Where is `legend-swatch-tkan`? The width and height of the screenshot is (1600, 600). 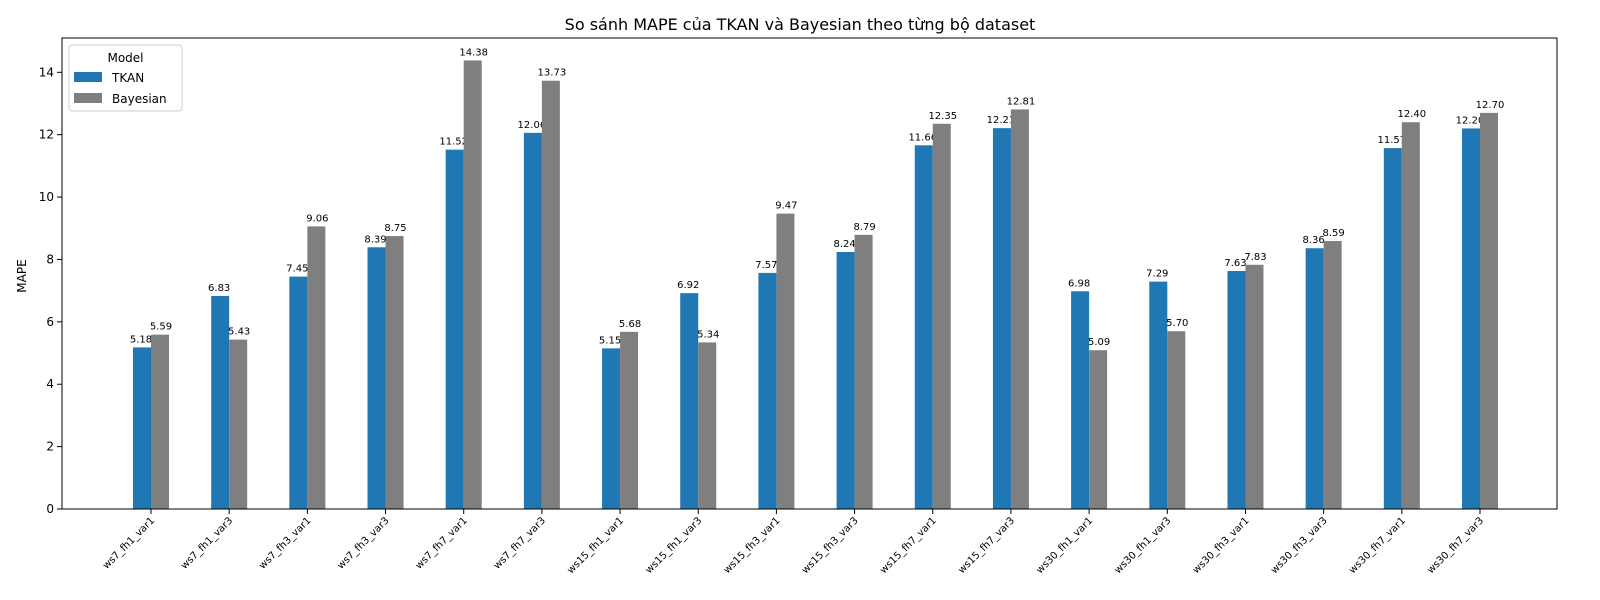 legend-swatch-tkan is located at coordinates (88, 77).